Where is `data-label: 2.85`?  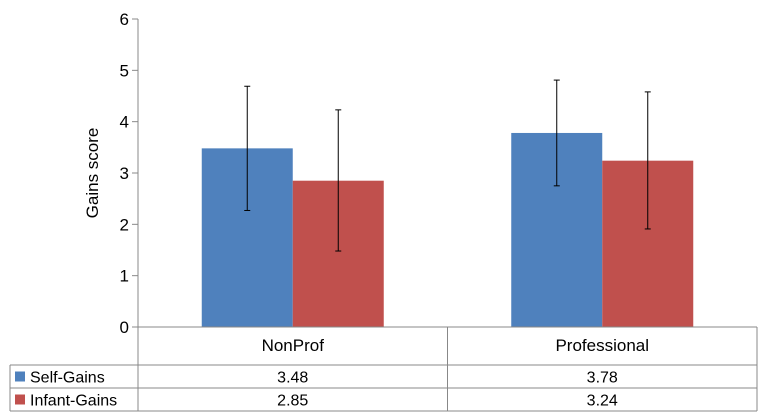
data-label: 2.85 is located at coordinates (292, 401).